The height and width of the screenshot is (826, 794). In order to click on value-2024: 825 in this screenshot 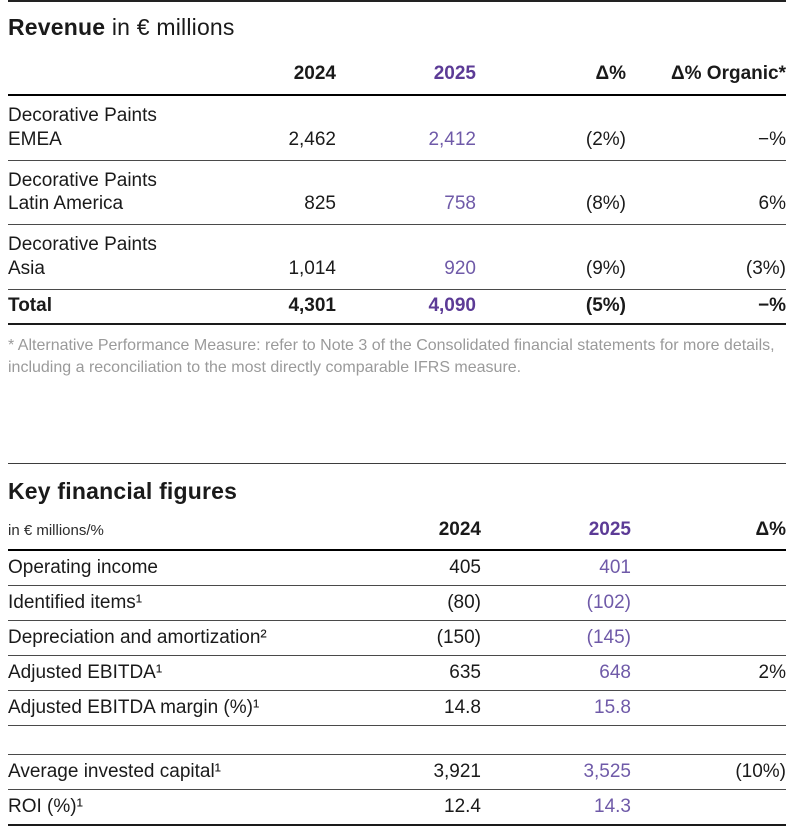, I will do `click(320, 204)`.